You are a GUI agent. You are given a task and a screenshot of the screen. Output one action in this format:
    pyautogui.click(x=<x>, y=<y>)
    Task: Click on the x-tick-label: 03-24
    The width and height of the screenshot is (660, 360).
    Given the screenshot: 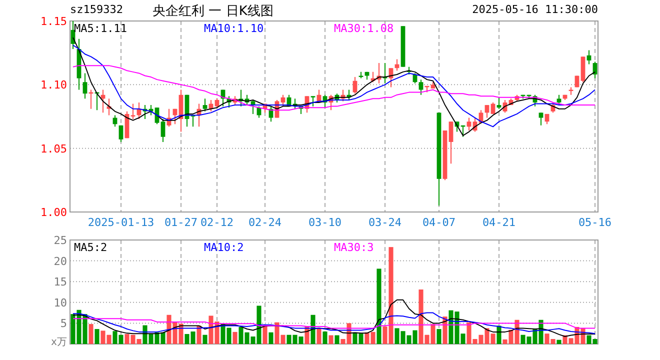 What is the action you would take?
    pyautogui.click(x=385, y=222)
    